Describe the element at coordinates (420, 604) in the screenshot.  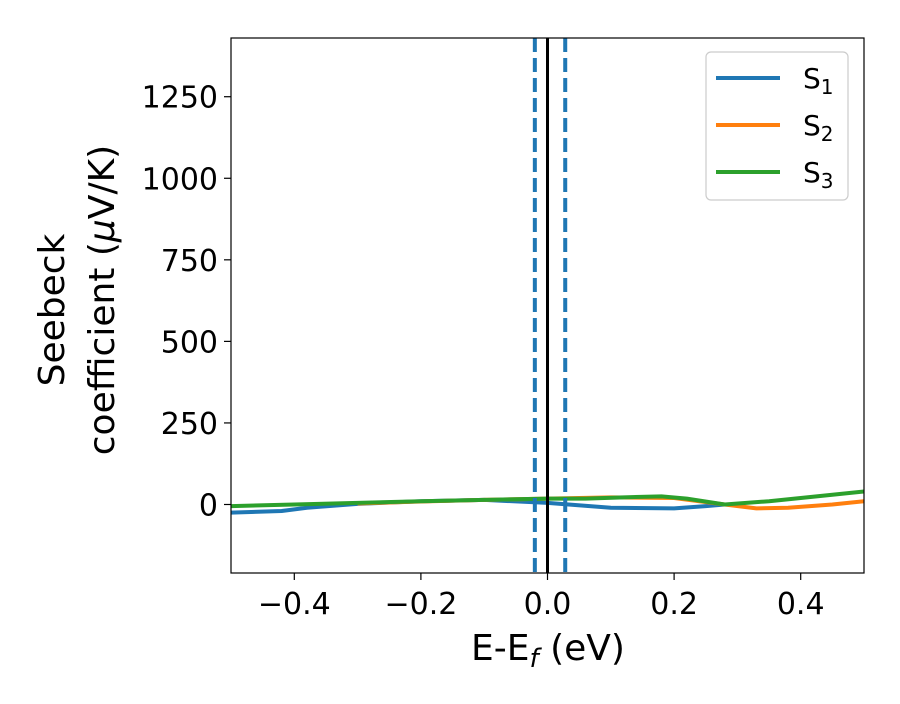
I see `x-tick-label: −0.2` at that location.